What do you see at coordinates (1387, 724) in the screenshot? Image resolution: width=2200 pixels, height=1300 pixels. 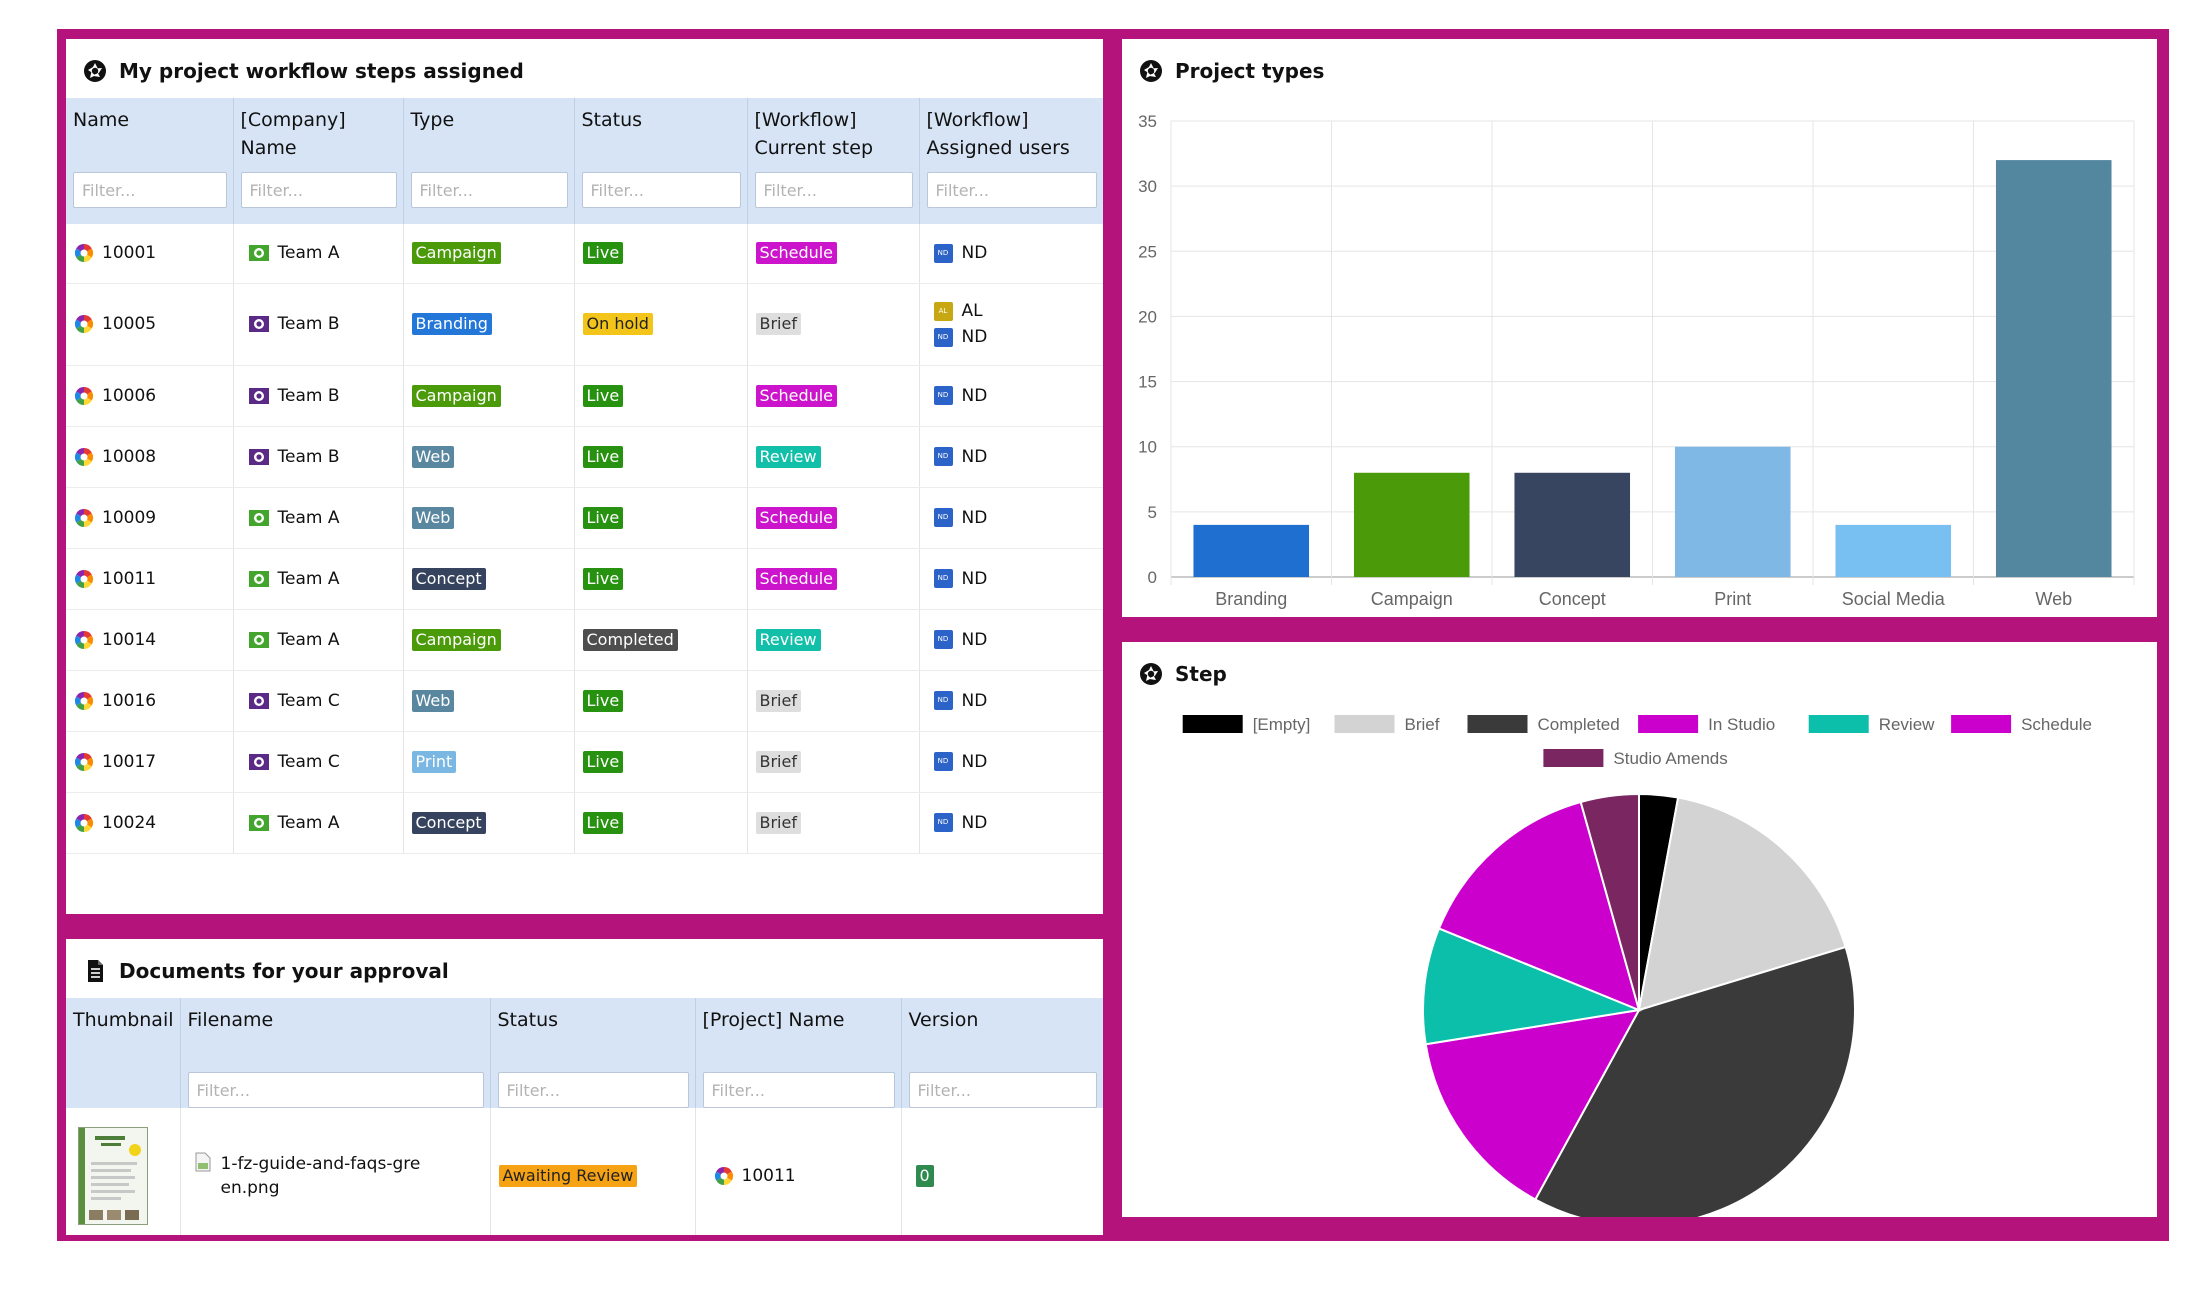 I see `legend-item: Brief` at bounding box center [1387, 724].